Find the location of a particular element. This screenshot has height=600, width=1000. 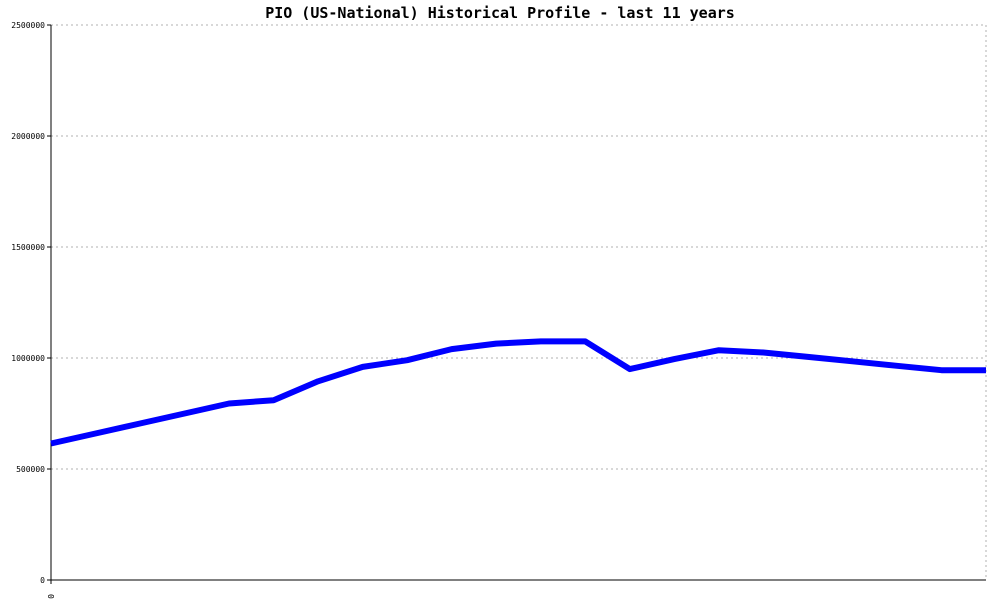

x-tick-labels: 0 is located at coordinates (50, 596).